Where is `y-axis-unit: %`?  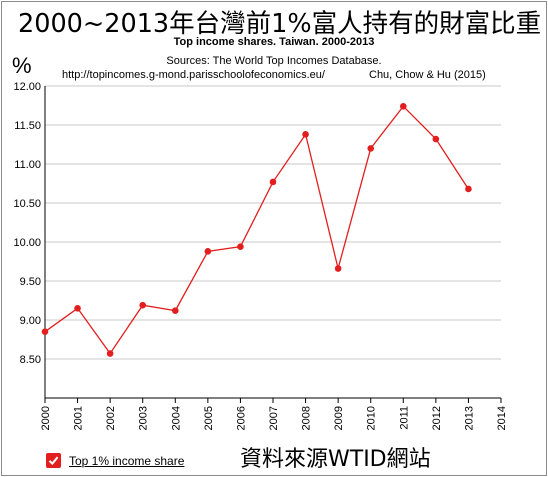
y-axis-unit: % is located at coordinates (22, 65).